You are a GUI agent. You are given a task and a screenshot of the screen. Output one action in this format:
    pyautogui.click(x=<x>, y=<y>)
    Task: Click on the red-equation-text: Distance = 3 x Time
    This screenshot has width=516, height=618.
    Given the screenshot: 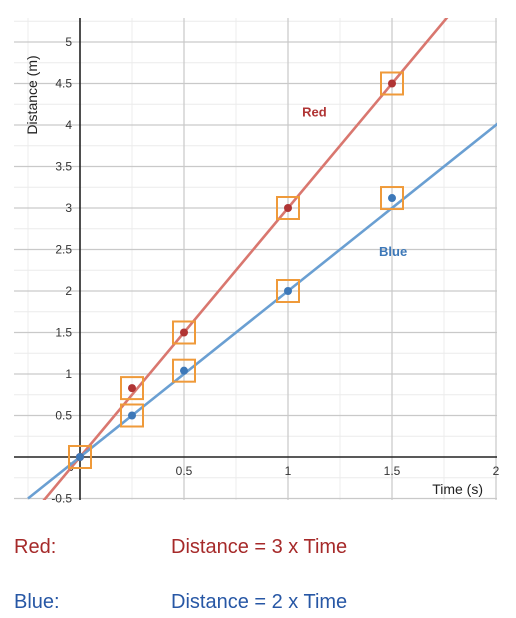 What is the action you would take?
    pyautogui.click(x=259, y=547)
    